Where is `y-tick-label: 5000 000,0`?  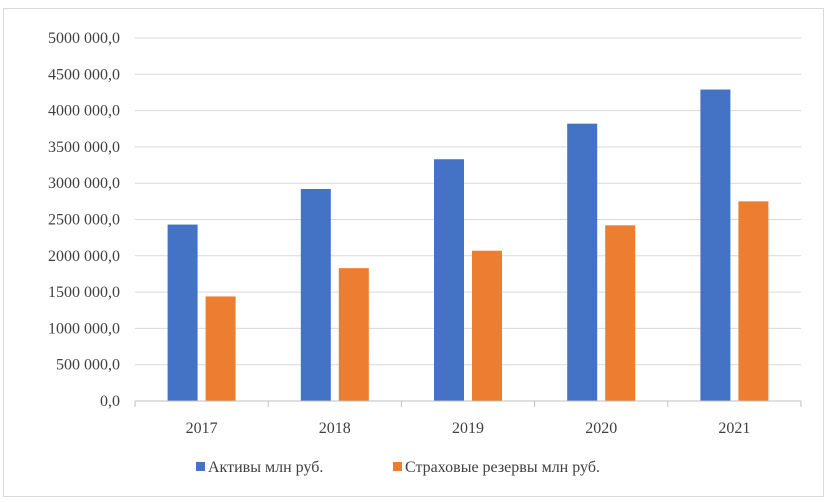
y-tick-label: 5000 000,0 is located at coordinates (84, 38).